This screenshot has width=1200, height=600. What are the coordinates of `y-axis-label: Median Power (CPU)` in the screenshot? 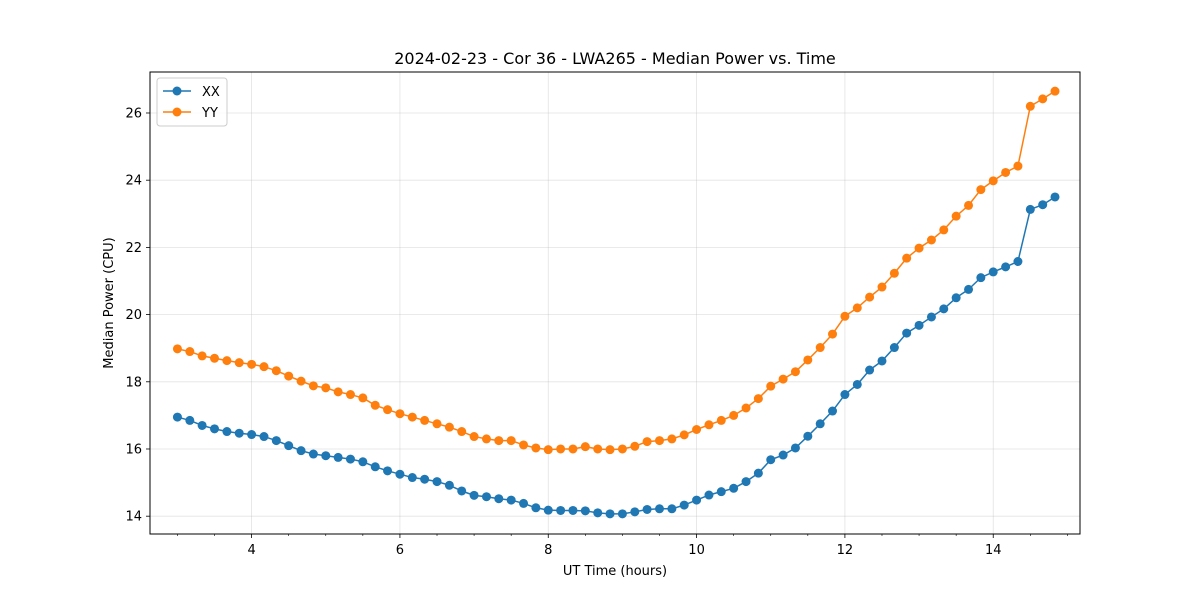 It's located at (109, 302).